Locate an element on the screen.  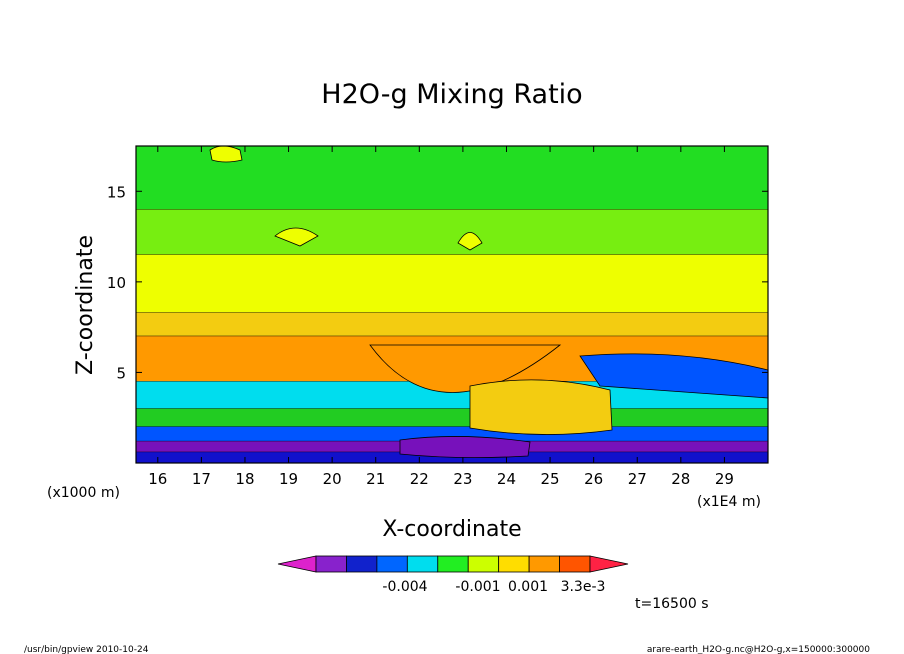
x-tick-label: 20 is located at coordinates (332, 479).